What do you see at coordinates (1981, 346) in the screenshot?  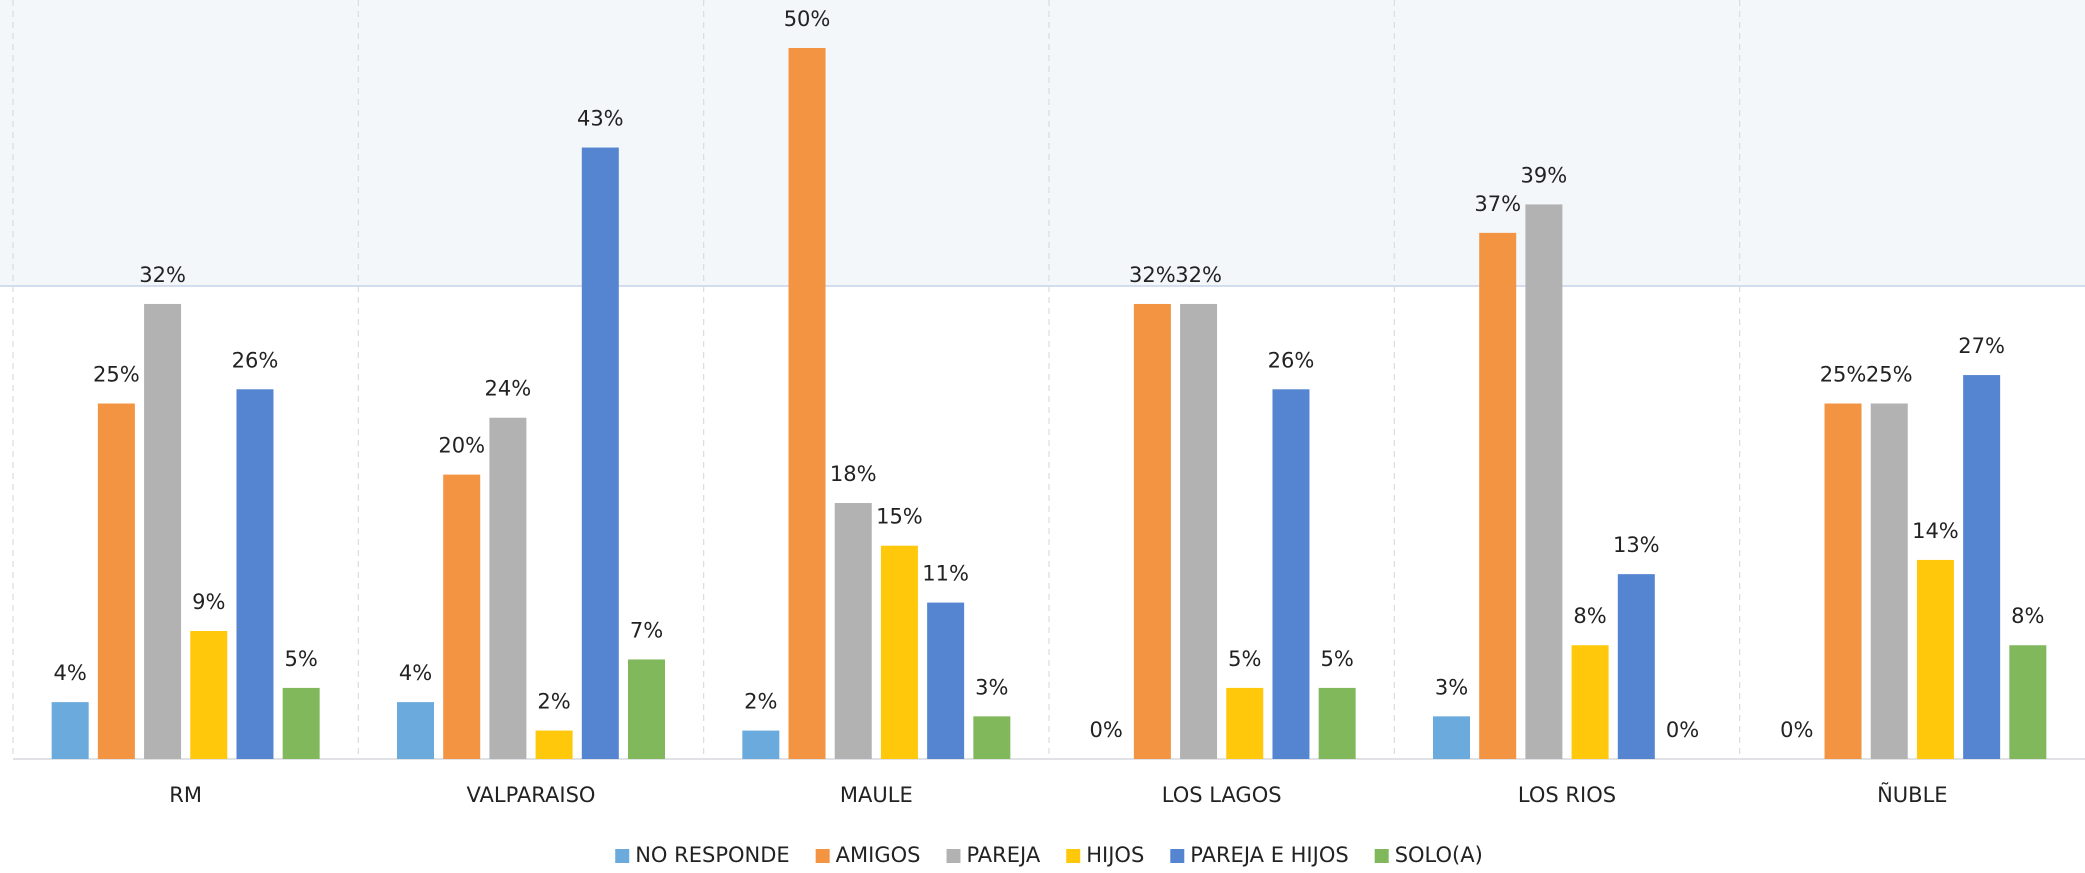 I see `value-label: 27%` at bounding box center [1981, 346].